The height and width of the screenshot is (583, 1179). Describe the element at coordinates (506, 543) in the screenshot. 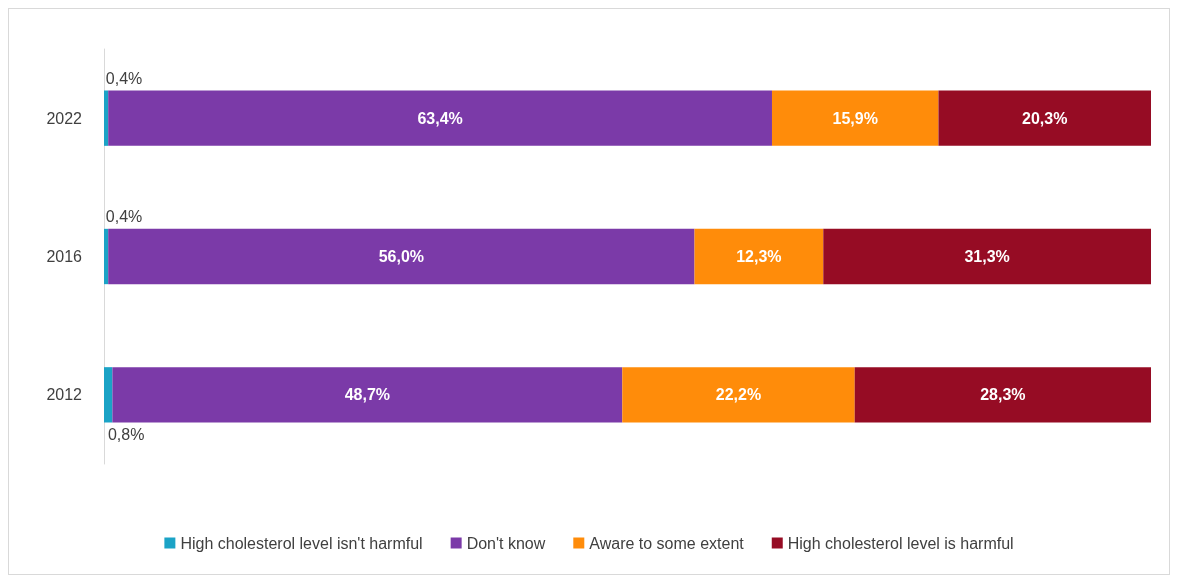

I see `legend-label: Don't know` at that location.